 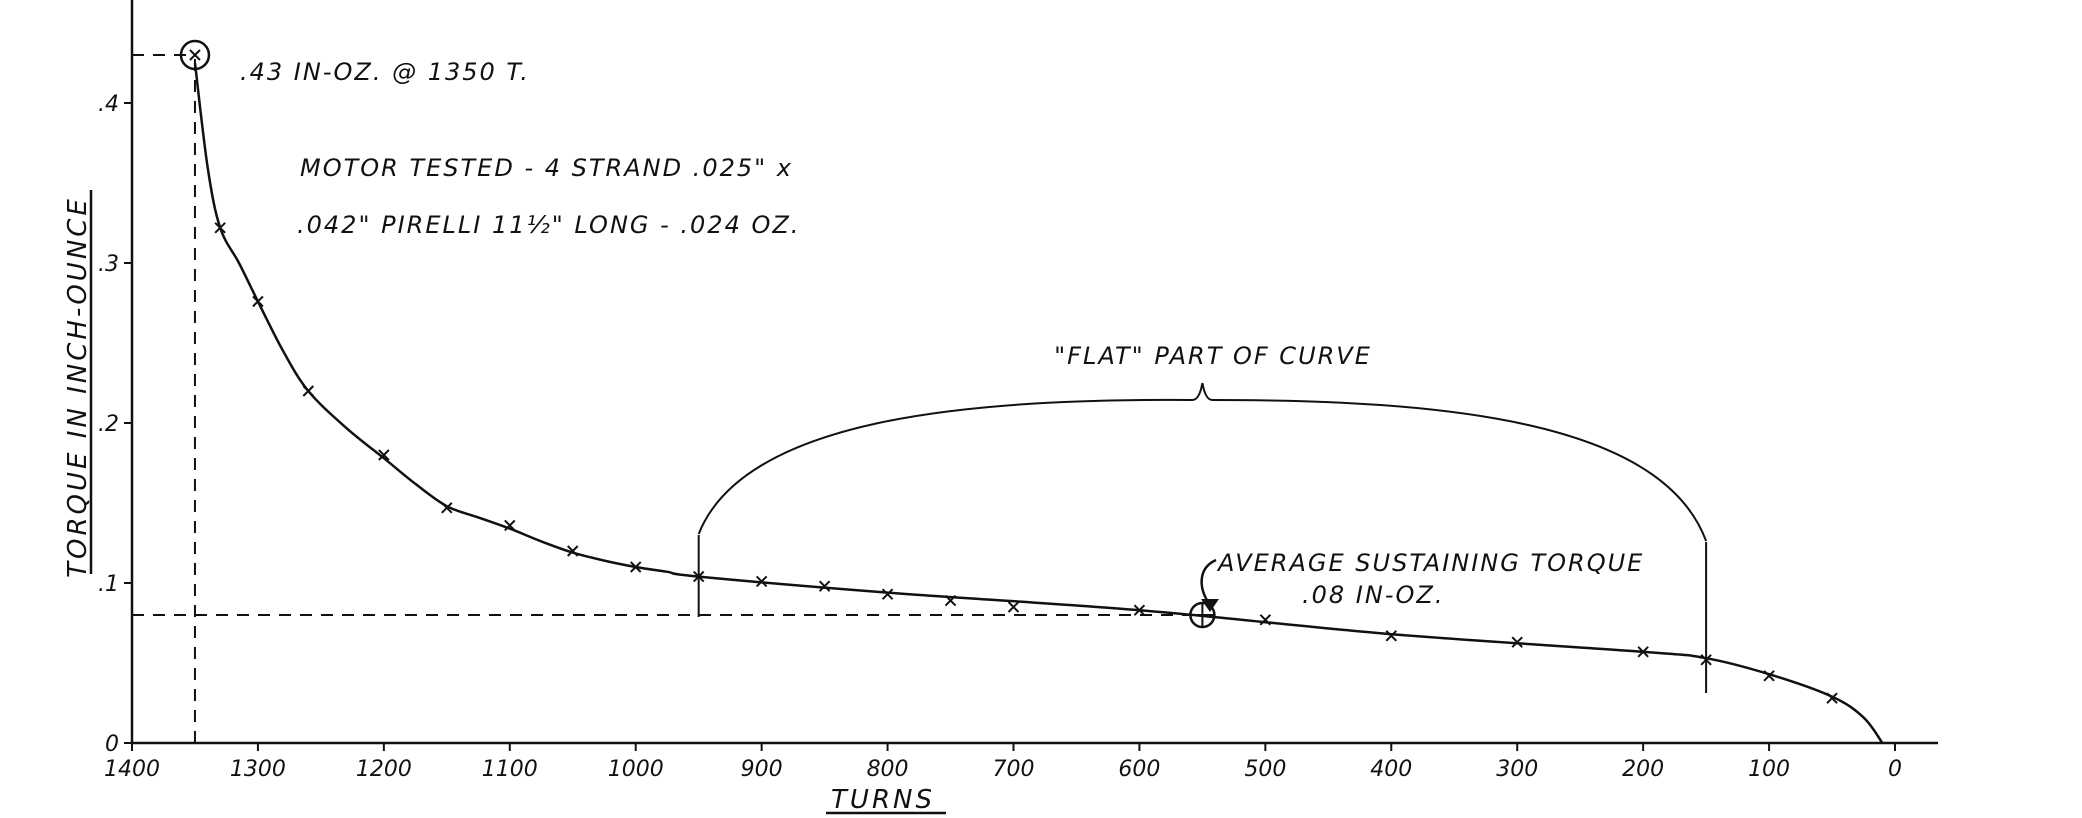 What do you see at coordinates (1391, 769) in the screenshot?
I see `x-tick-label: 400` at bounding box center [1391, 769].